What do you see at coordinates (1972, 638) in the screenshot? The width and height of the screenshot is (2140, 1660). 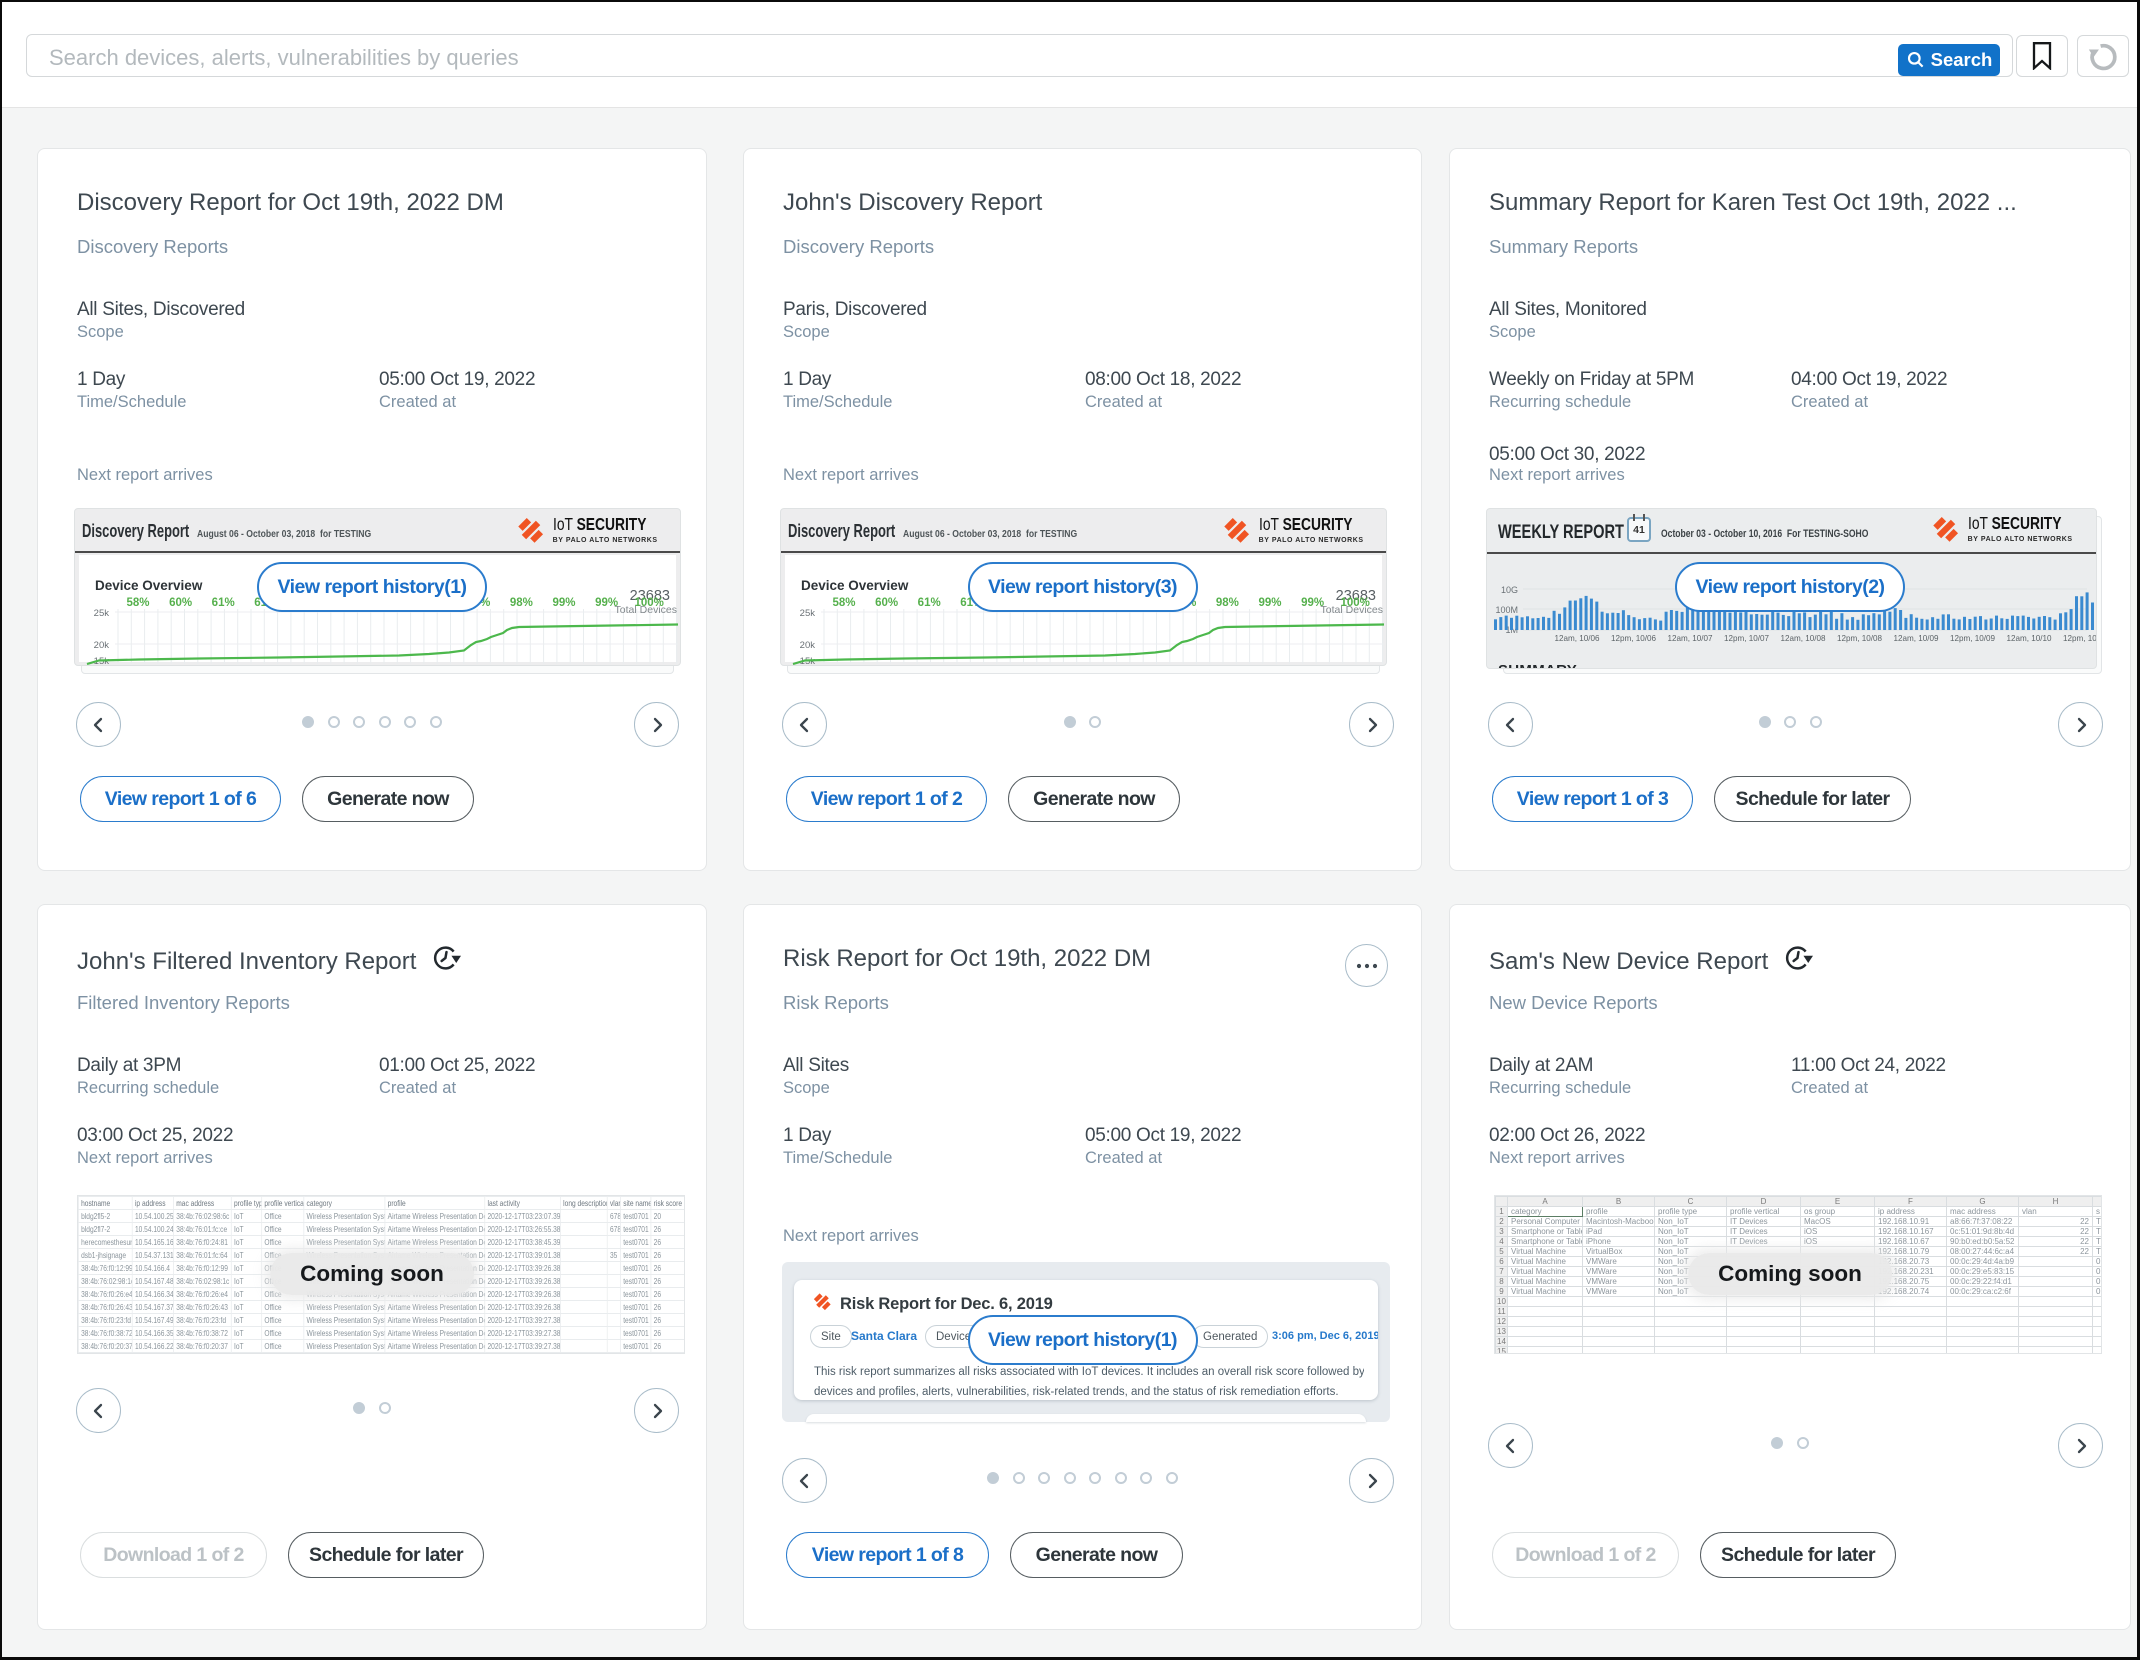 I see `svg-text: 12pm, 10/09` at bounding box center [1972, 638].